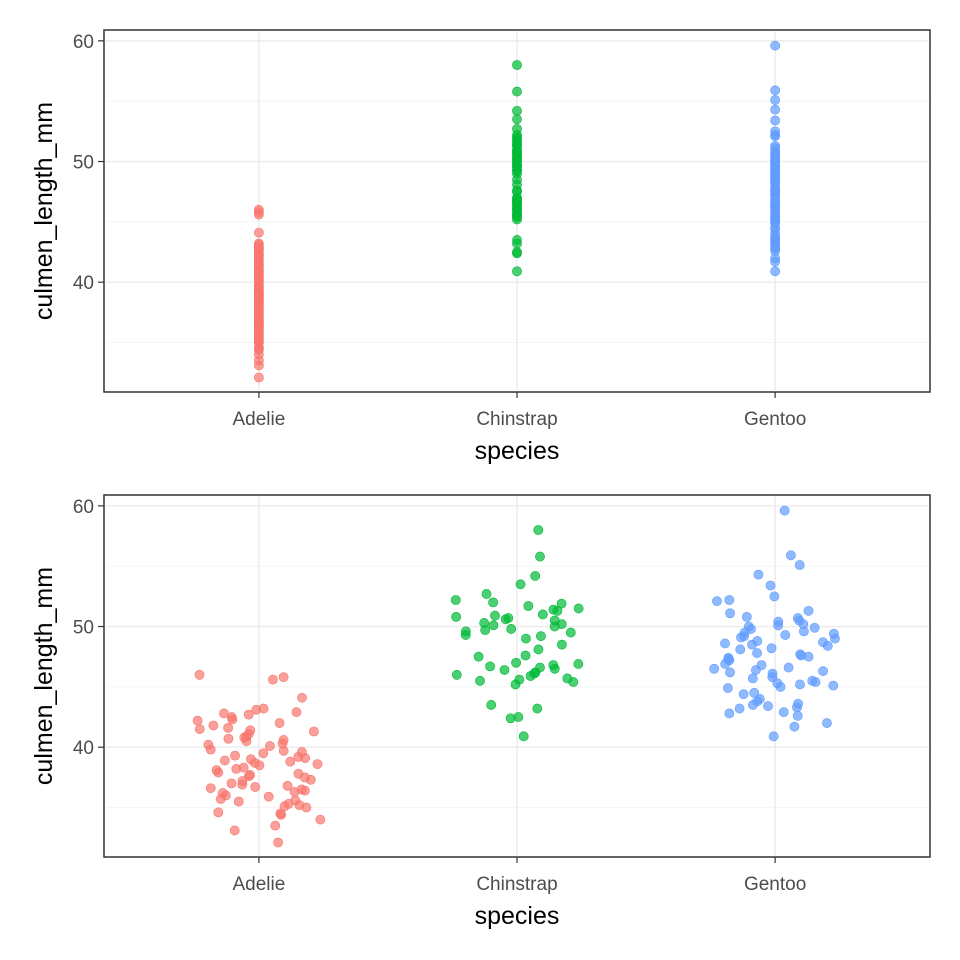  What do you see at coordinates (44, 211) in the screenshot?
I see `y-axis-title: culmen_length_mm` at bounding box center [44, 211].